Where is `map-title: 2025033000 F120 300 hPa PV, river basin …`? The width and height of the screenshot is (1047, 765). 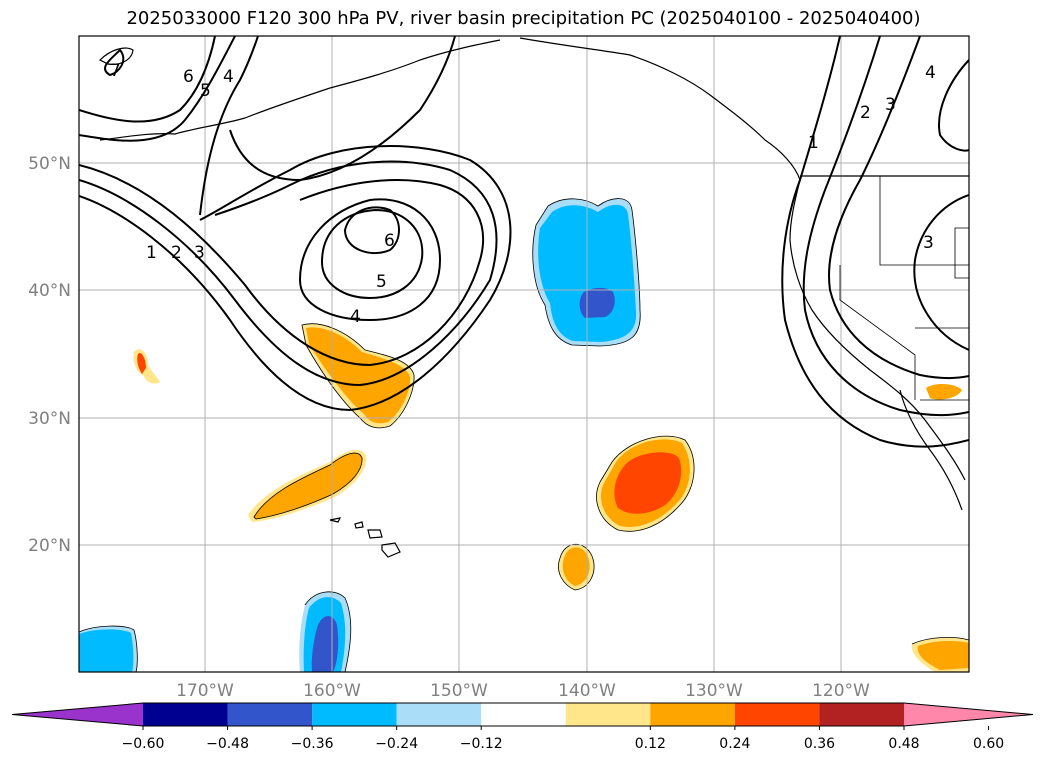
map-title: 2025033000 F120 300 hPa PV, river basin … is located at coordinates (523, 18).